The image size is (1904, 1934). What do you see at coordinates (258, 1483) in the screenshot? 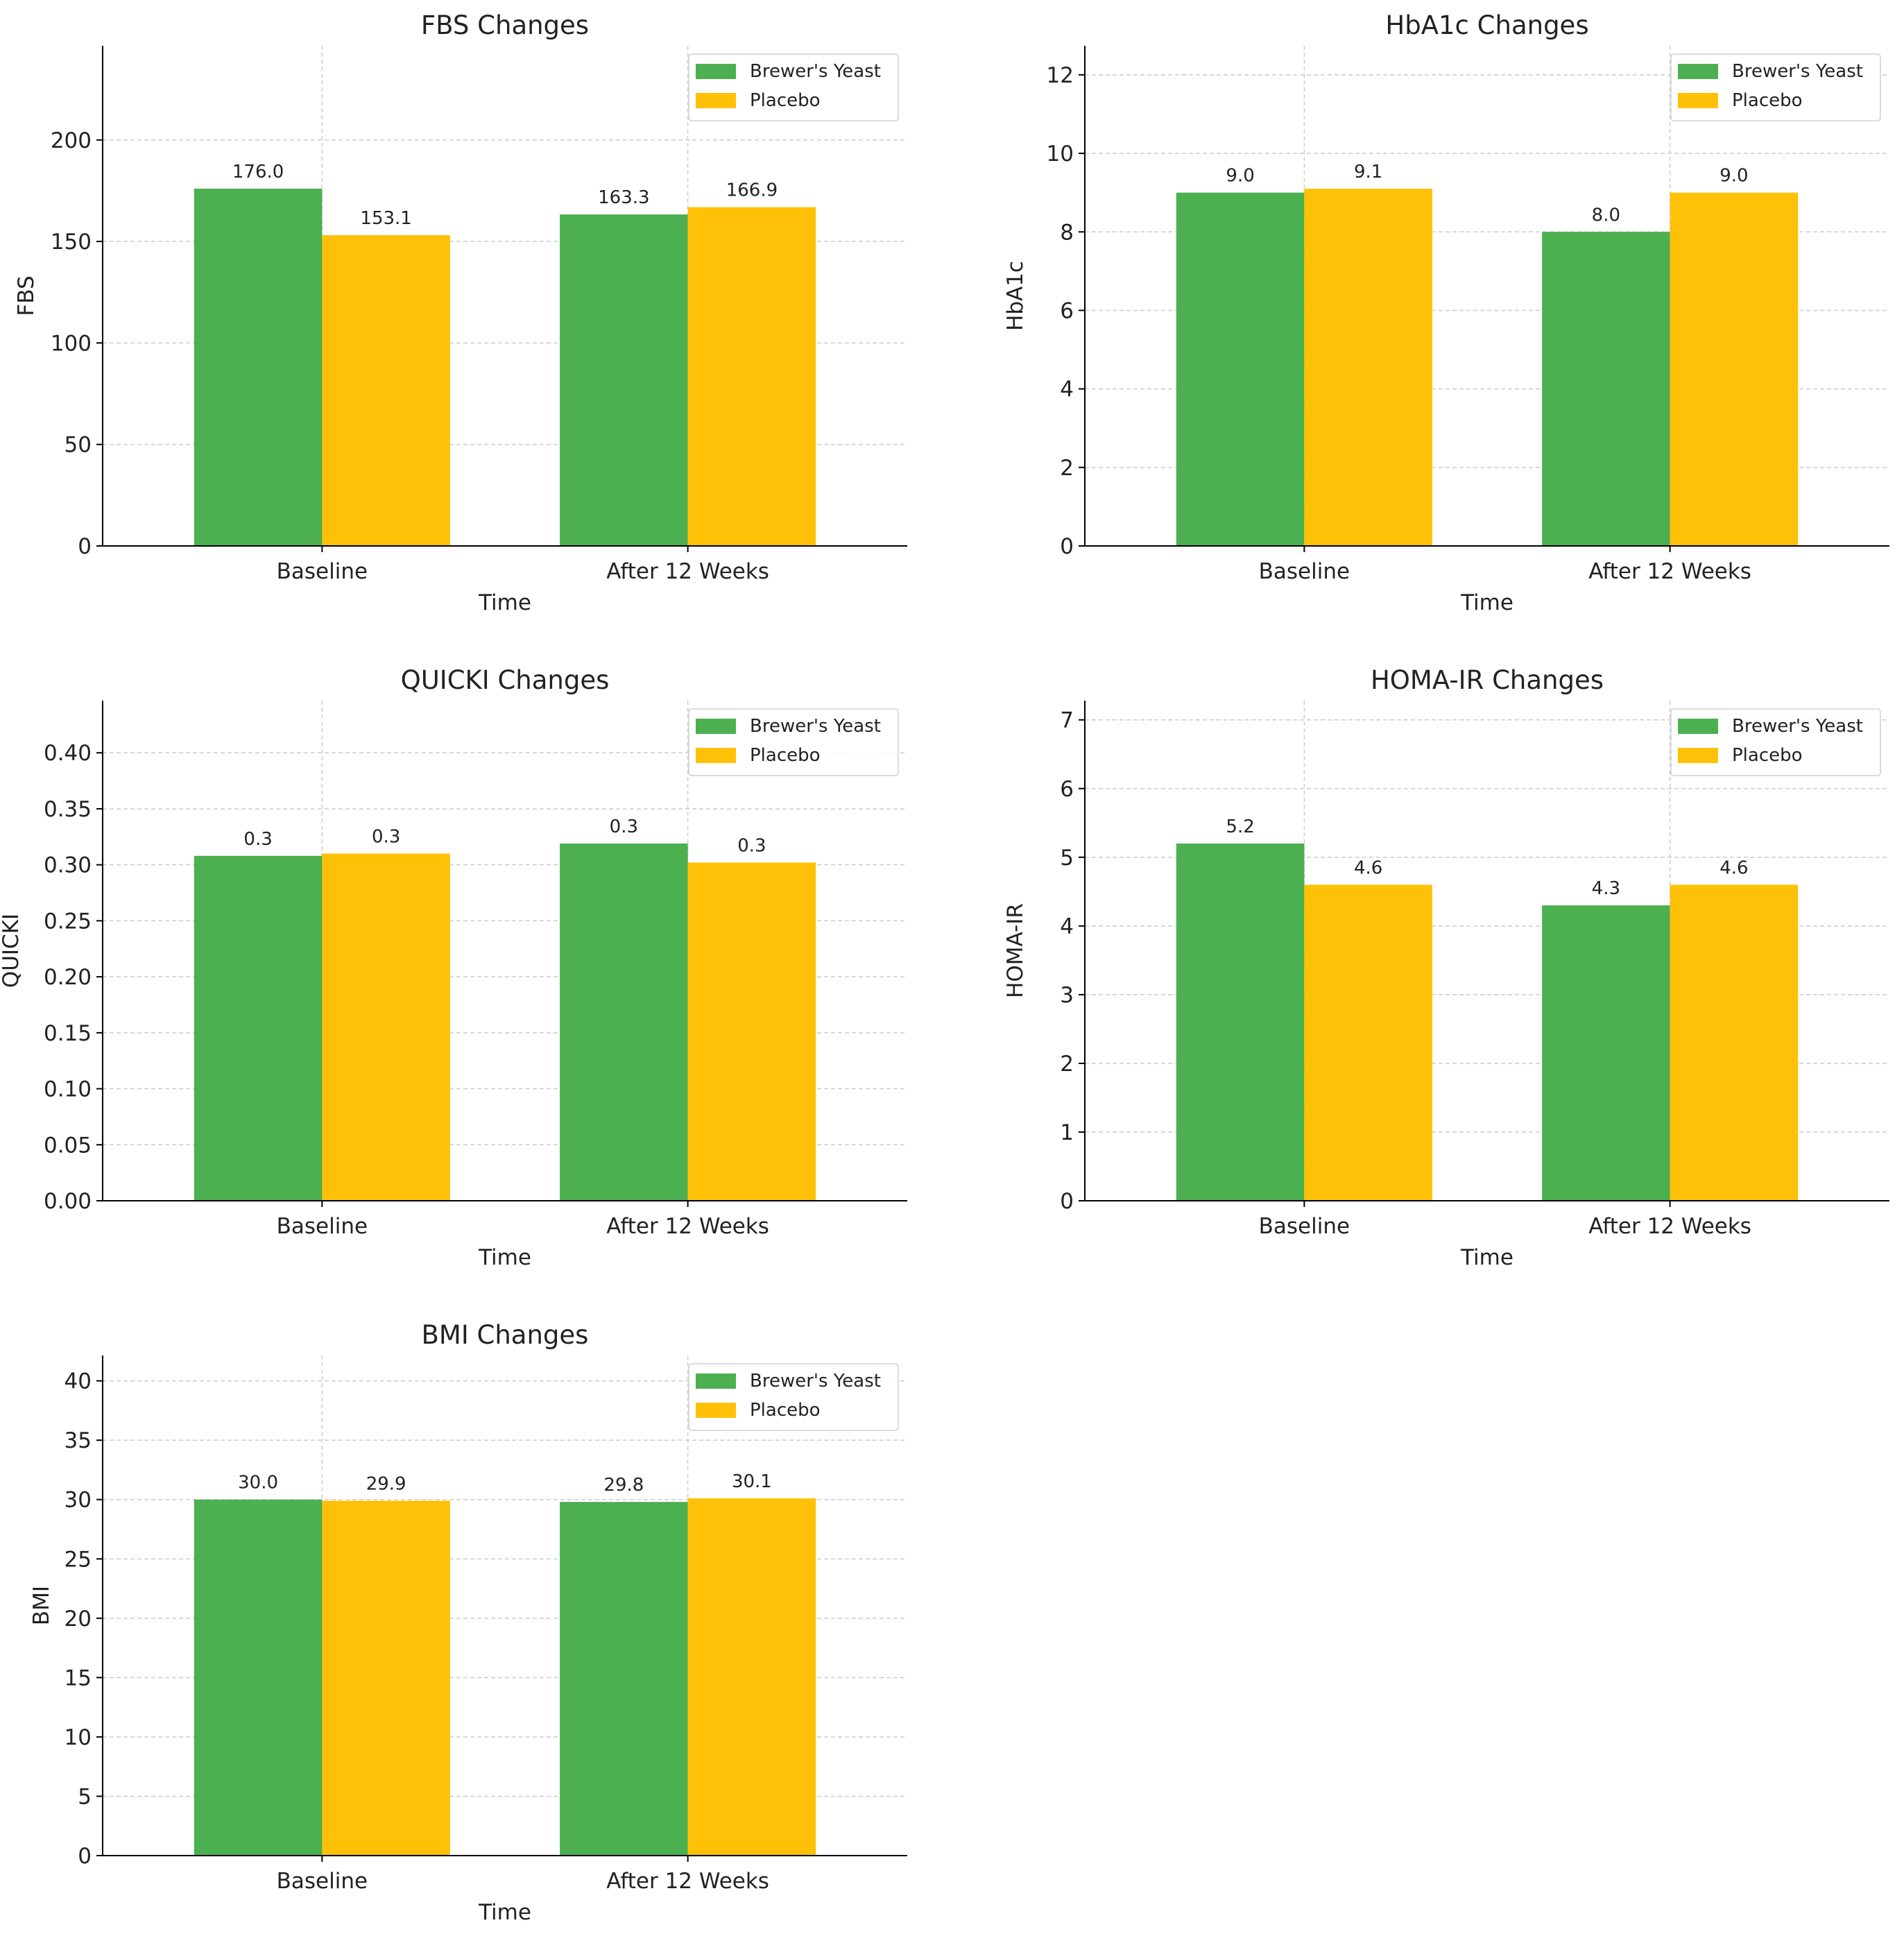
I see `bar-value-label: 30.0` at bounding box center [258, 1483].